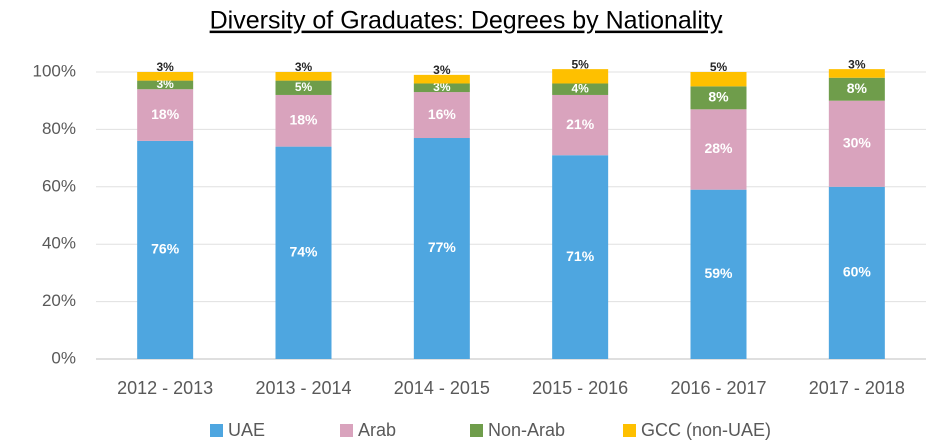  What do you see at coordinates (59, 128) in the screenshot?
I see `y-tick-label: 80%` at bounding box center [59, 128].